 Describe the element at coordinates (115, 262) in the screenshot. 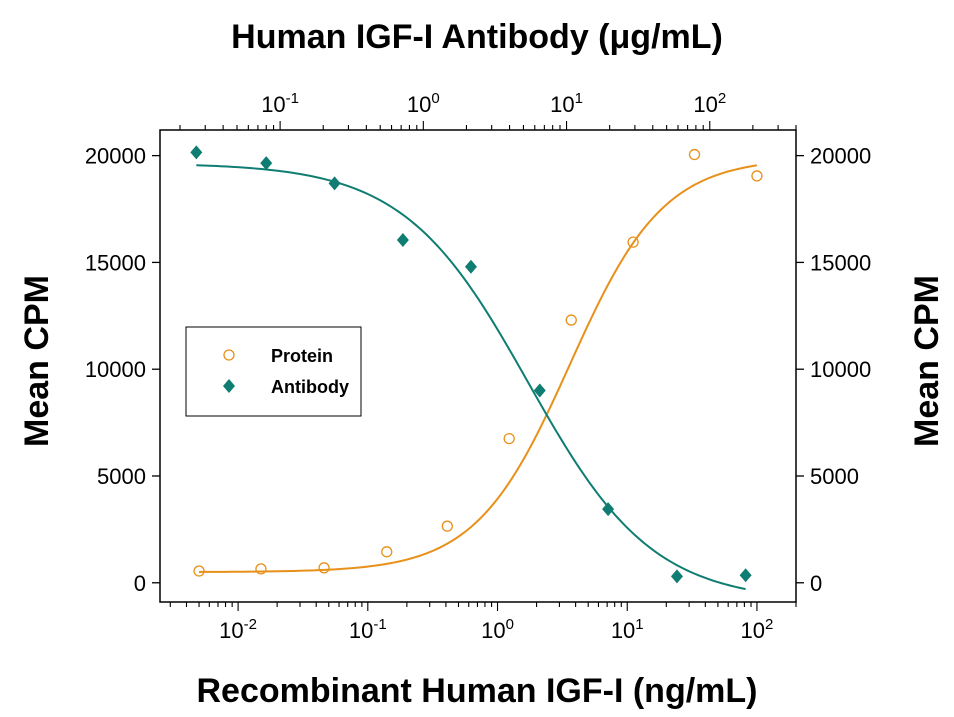

I see `y-tick-label-left: 15000` at that location.